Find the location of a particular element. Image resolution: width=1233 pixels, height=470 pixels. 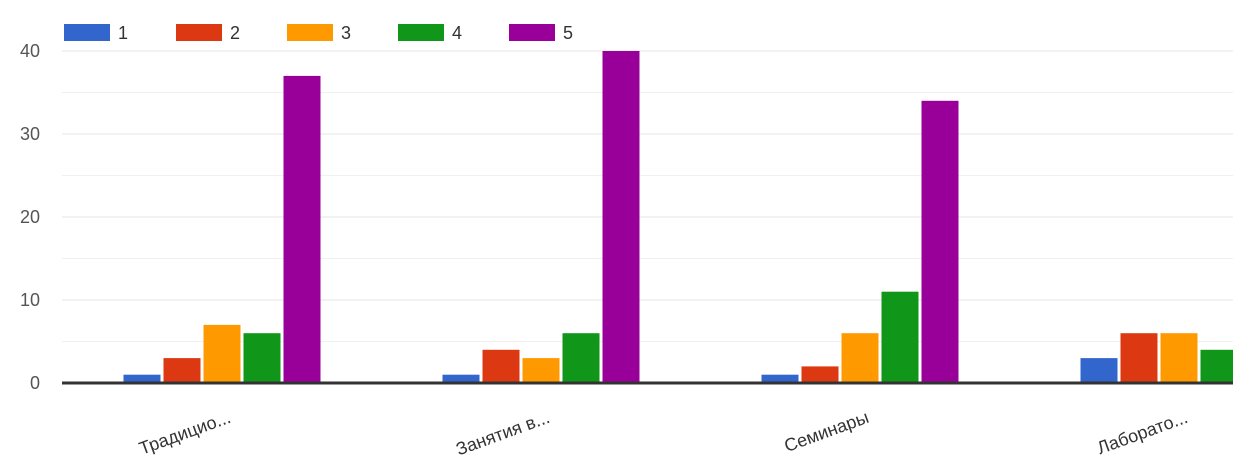

y-tick-label: 30 is located at coordinates (30, 134).